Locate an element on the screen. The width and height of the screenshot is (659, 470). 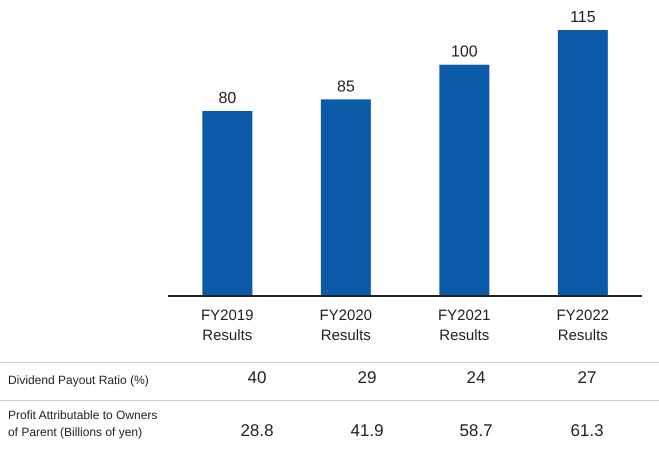
x-tick-label: FY2020 Results is located at coordinates (345, 325).